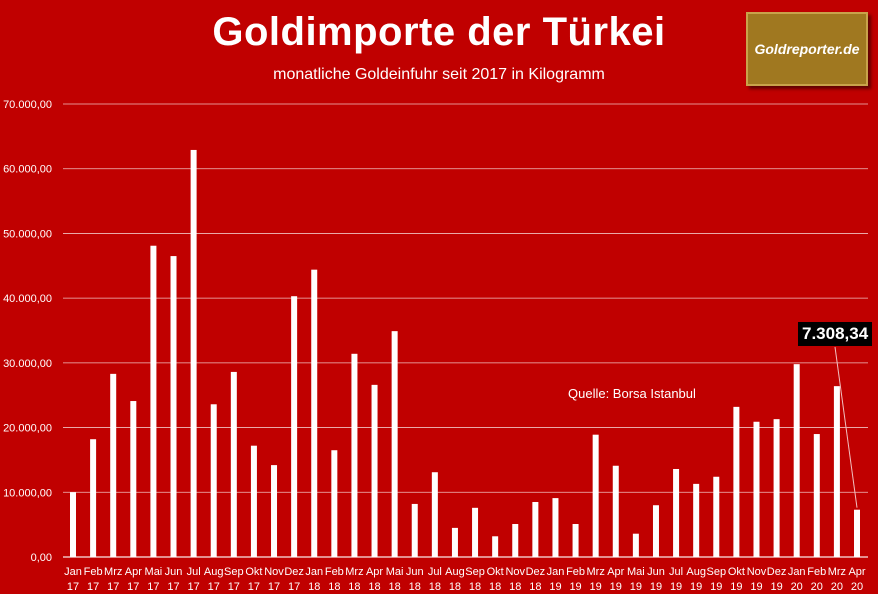 Image resolution: width=878 pixels, height=594 pixels. I want to click on y-tick-label: 60.000,00, so click(27, 170).